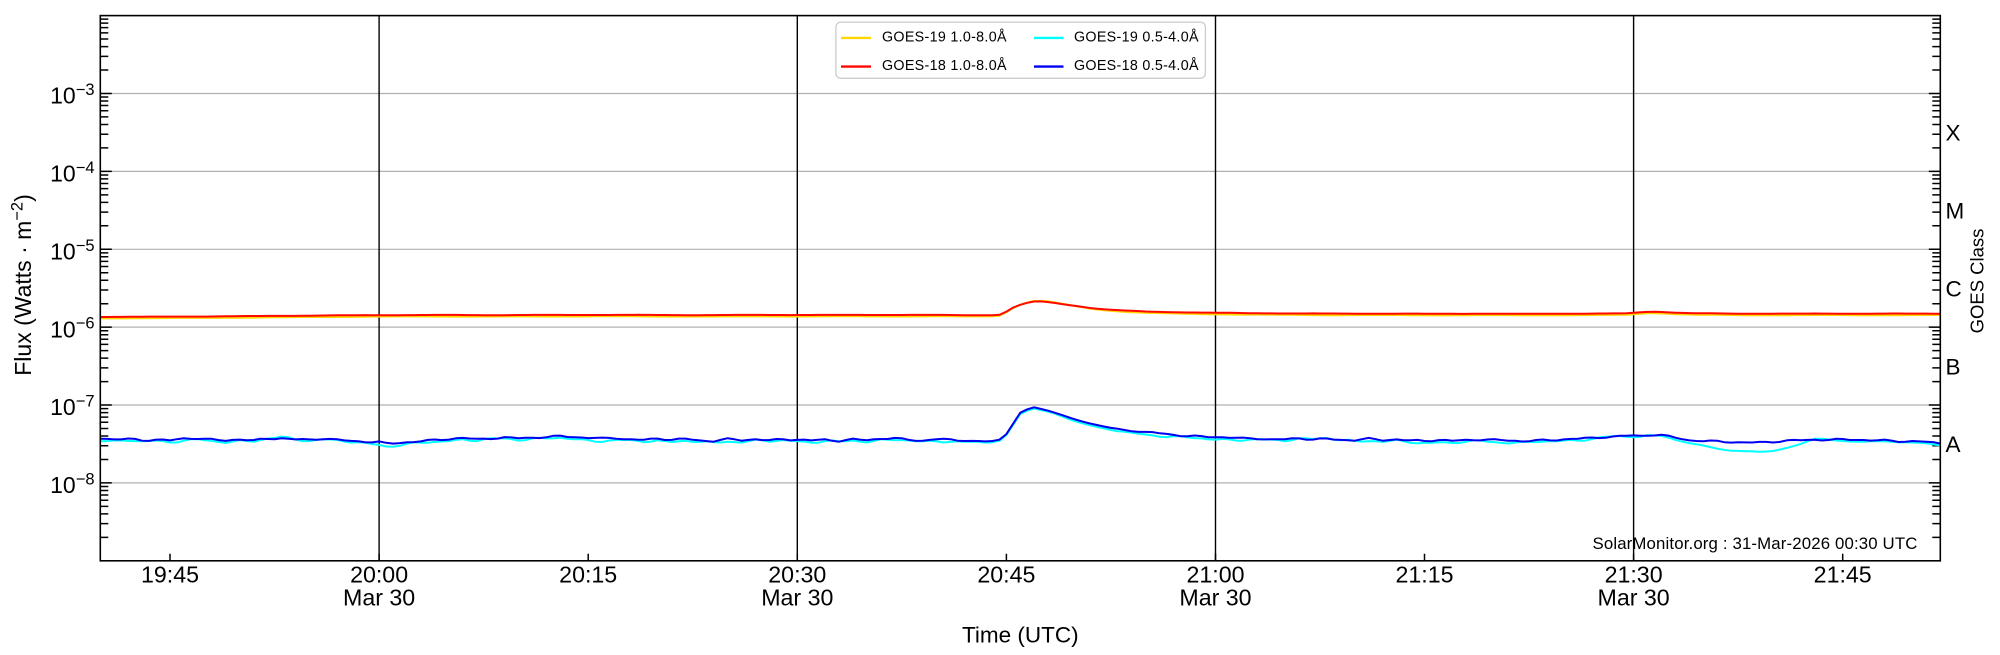 Image resolution: width=2000 pixels, height=655 pixels. Describe the element at coordinates (72, 173) in the screenshot. I see `svg-text: 10⁻⁴` at that location.